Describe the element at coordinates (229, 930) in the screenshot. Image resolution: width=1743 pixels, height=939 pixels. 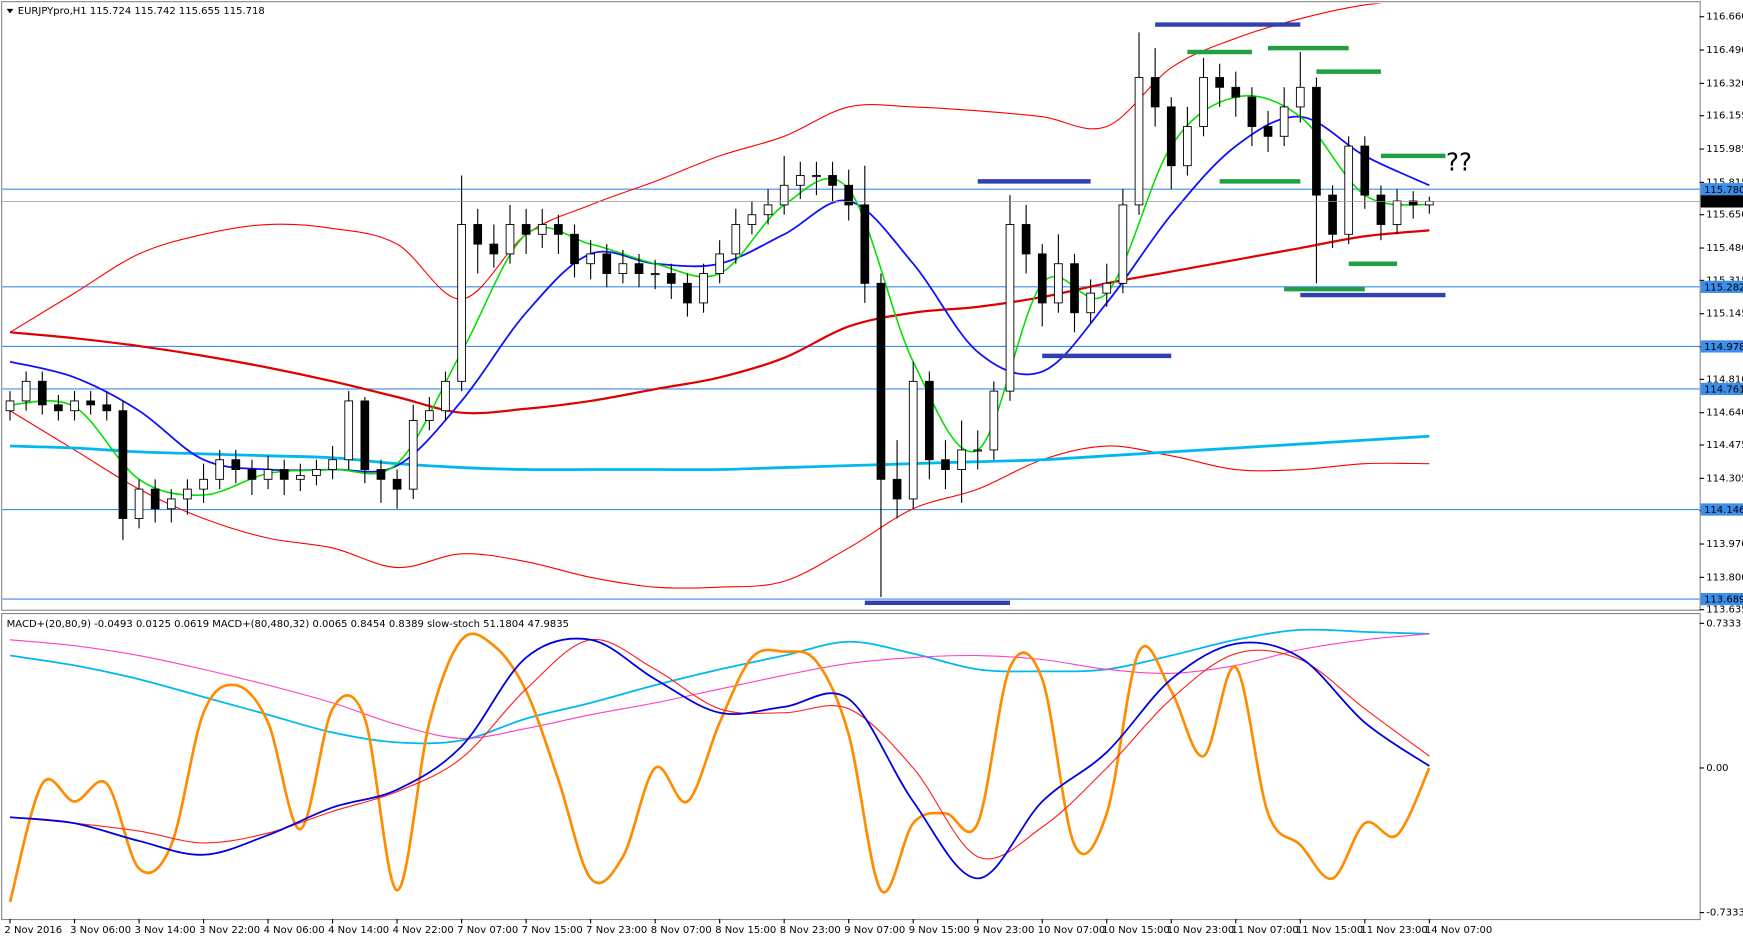
I see `x-tick-label: 3 Nov 22:00` at that location.